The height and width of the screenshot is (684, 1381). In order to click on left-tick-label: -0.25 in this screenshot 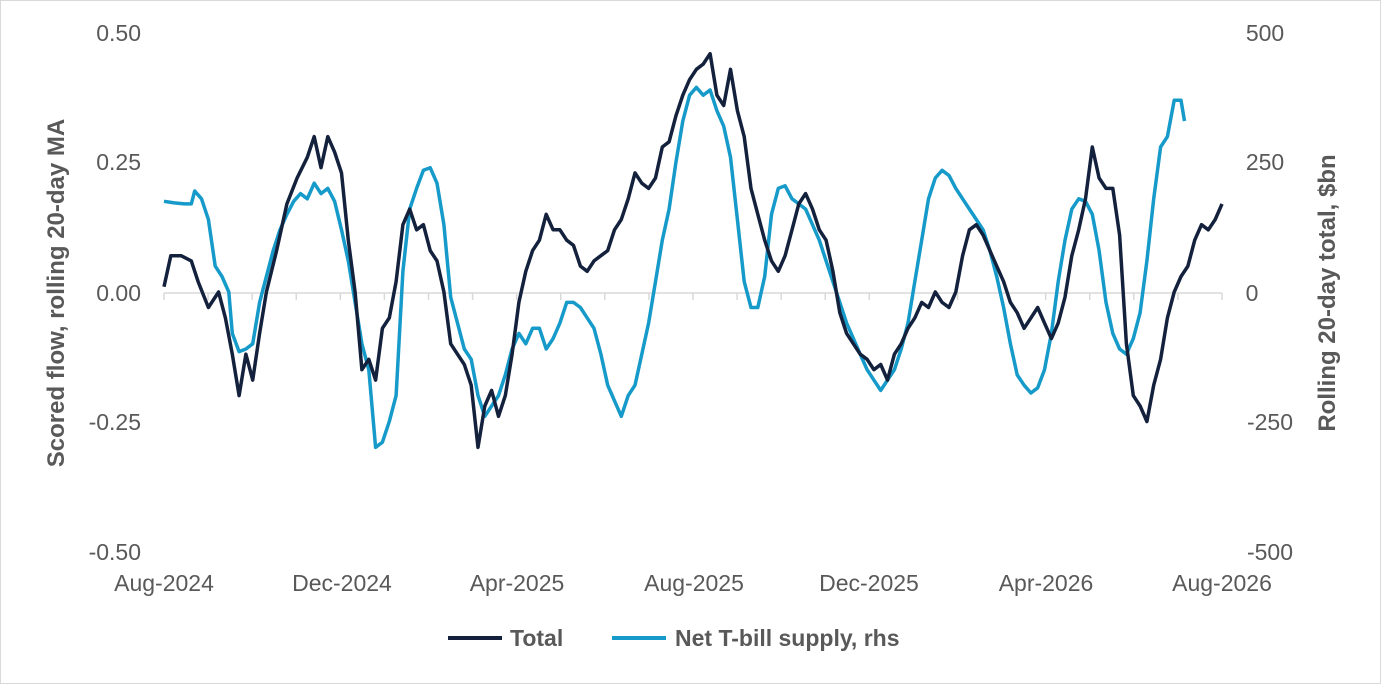, I will do `click(115, 422)`.